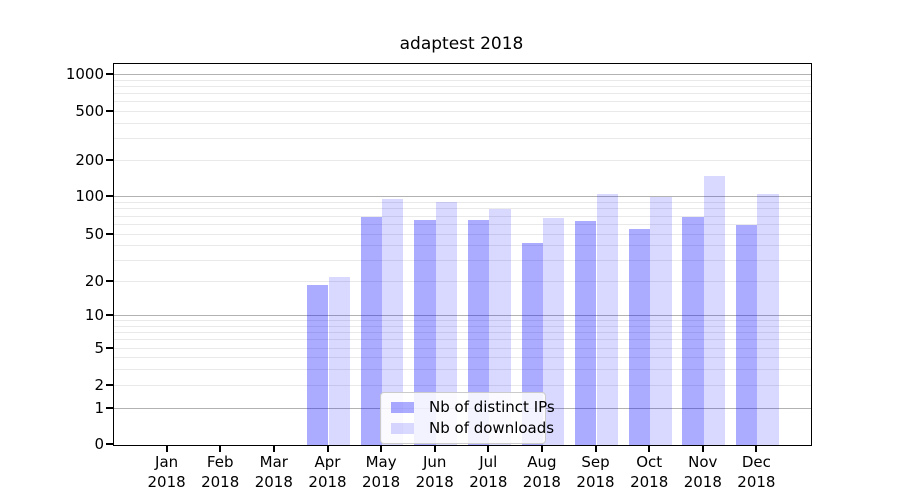  What do you see at coordinates (273, 472) in the screenshot?
I see `x-tick-label-mar: Mar 2018` at bounding box center [273, 472].